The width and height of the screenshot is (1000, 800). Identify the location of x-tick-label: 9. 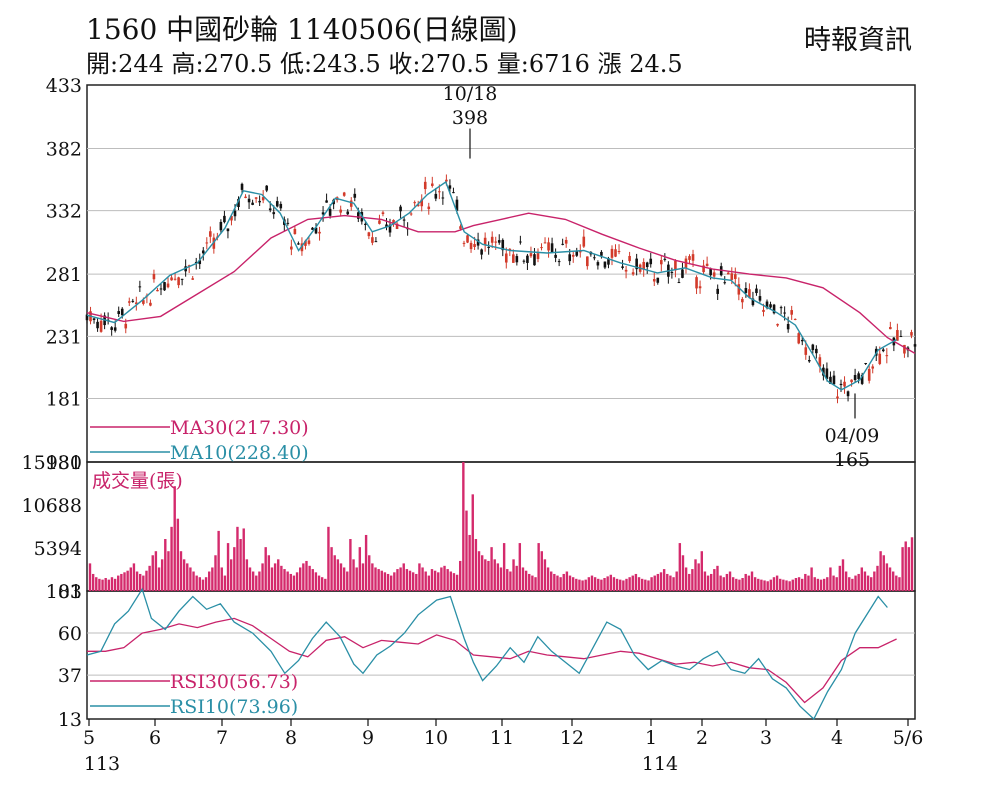
(368, 738).